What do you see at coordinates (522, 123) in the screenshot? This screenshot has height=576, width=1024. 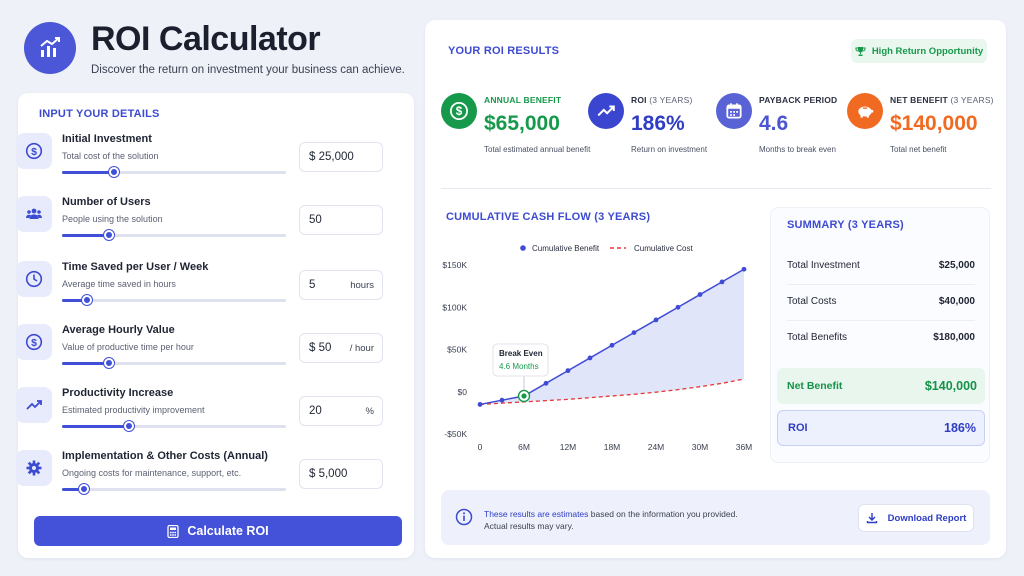 I see `metric-value: $65,000` at bounding box center [522, 123].